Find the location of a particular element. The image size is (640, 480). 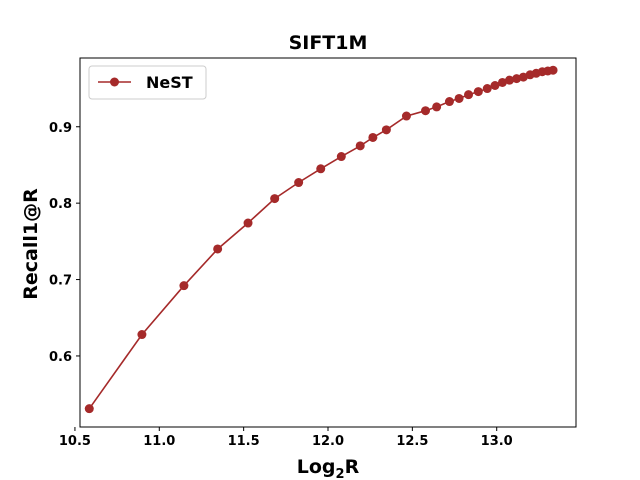

legend-marker is located at coordinates (114, 82).